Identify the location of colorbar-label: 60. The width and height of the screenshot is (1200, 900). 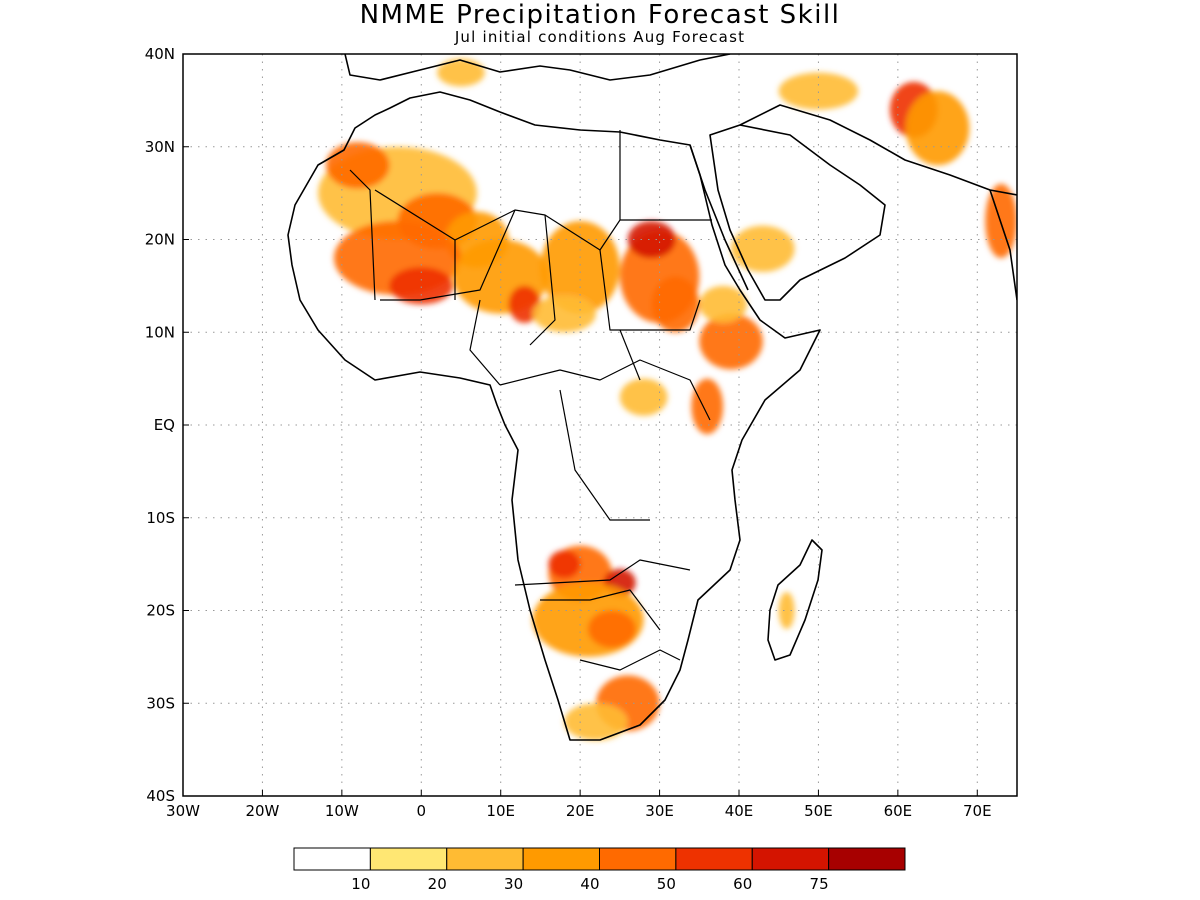
(742, 884).